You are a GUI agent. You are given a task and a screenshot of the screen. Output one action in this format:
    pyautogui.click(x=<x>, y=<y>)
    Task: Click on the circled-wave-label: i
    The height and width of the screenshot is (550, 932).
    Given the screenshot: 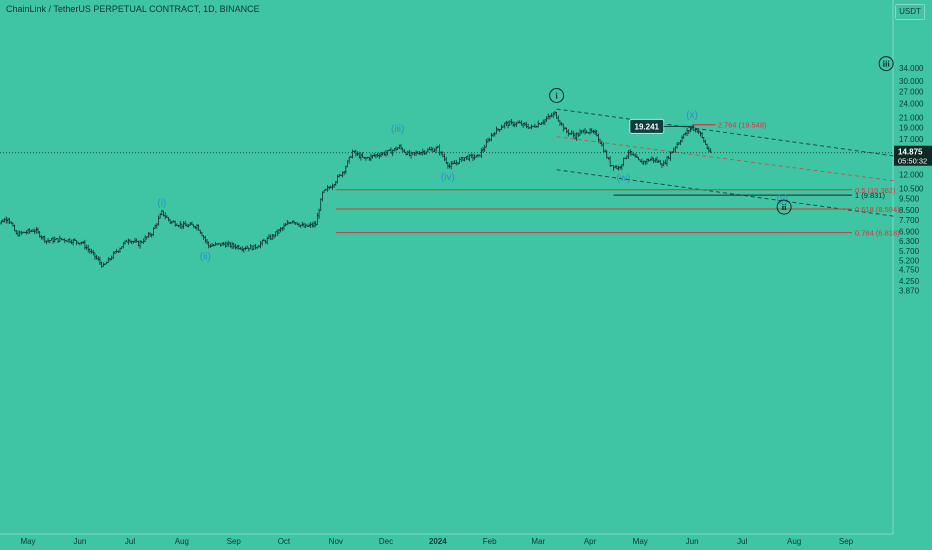 What is the action you would take?
    pyautogui.click(x=556, y=95)
    